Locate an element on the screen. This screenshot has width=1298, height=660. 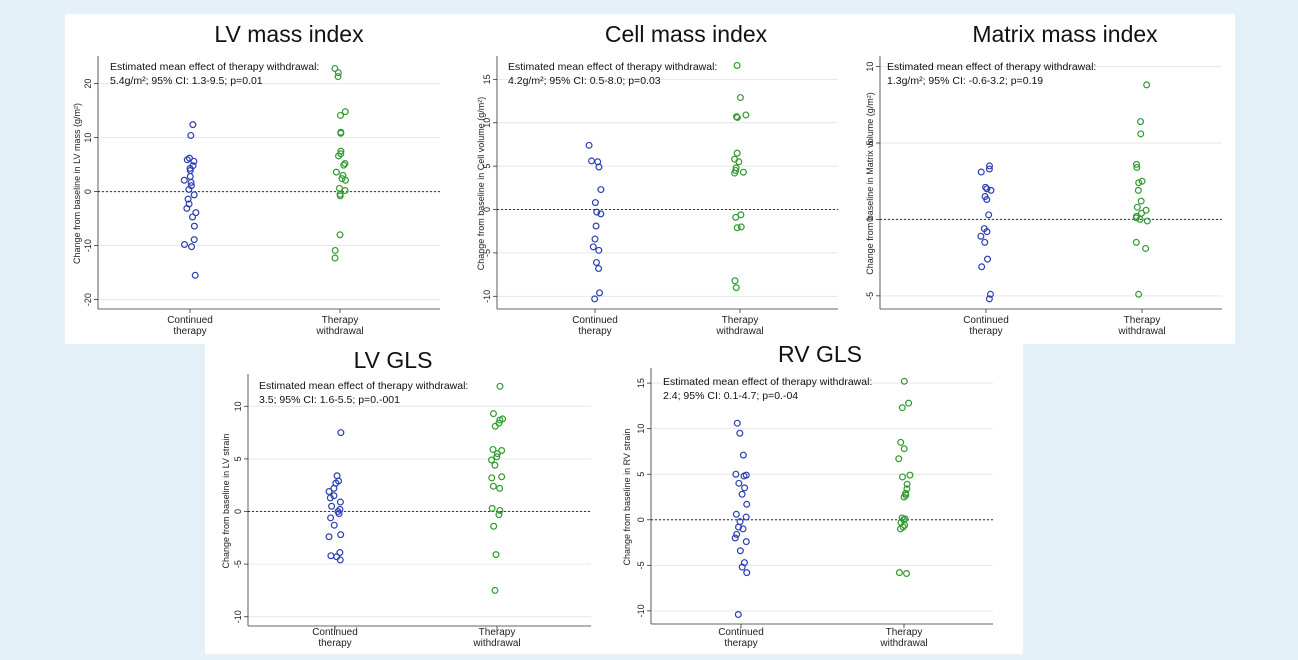
x-category-label: Therapy withdrawal is located at coordinates (1141, 326).